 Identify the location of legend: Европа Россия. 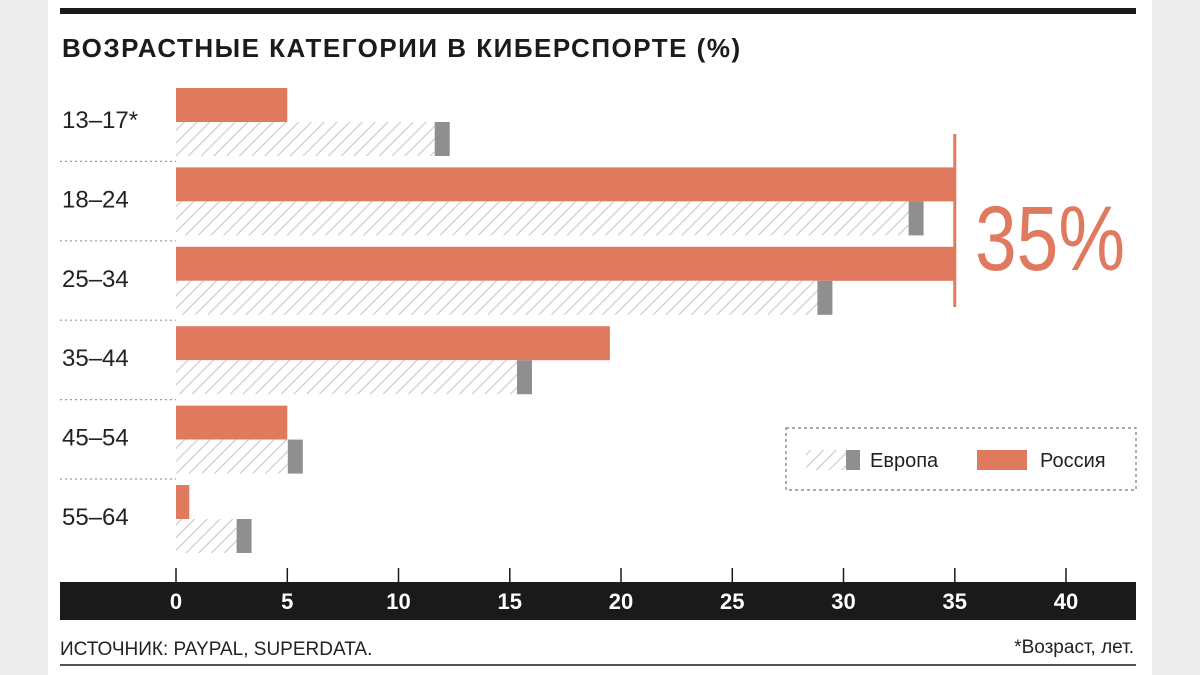
(961, 459).